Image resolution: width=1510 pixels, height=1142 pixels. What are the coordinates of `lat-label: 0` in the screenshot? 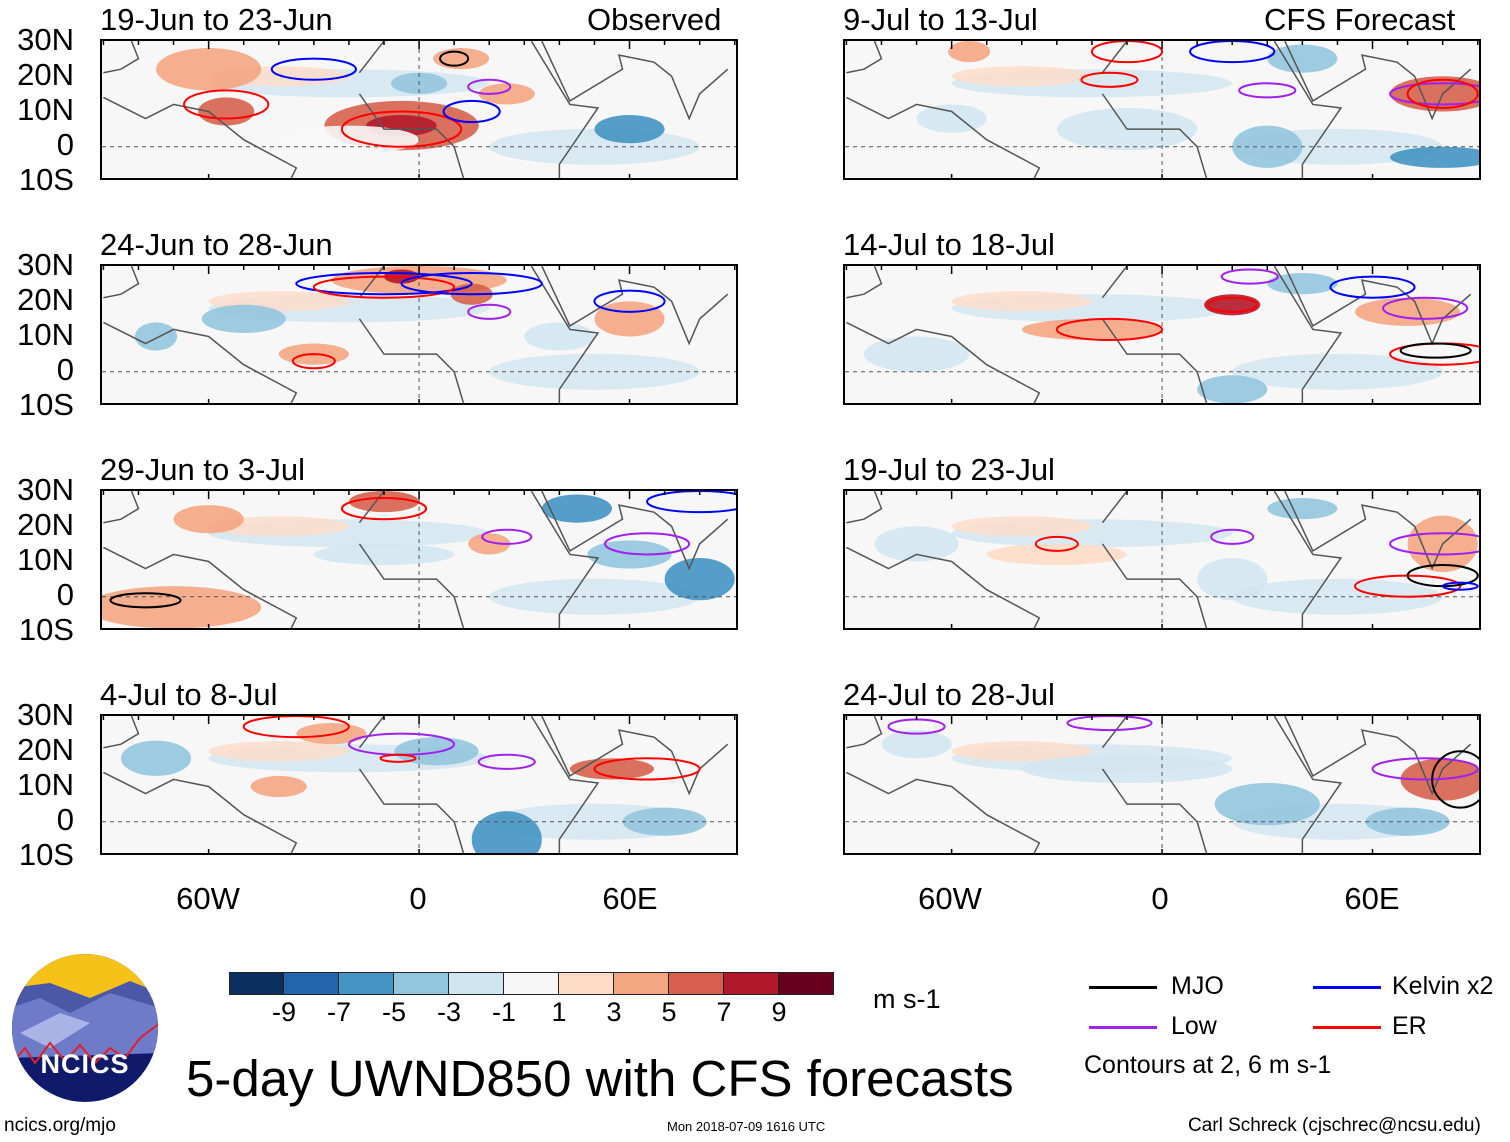 It's located at (65, 369).